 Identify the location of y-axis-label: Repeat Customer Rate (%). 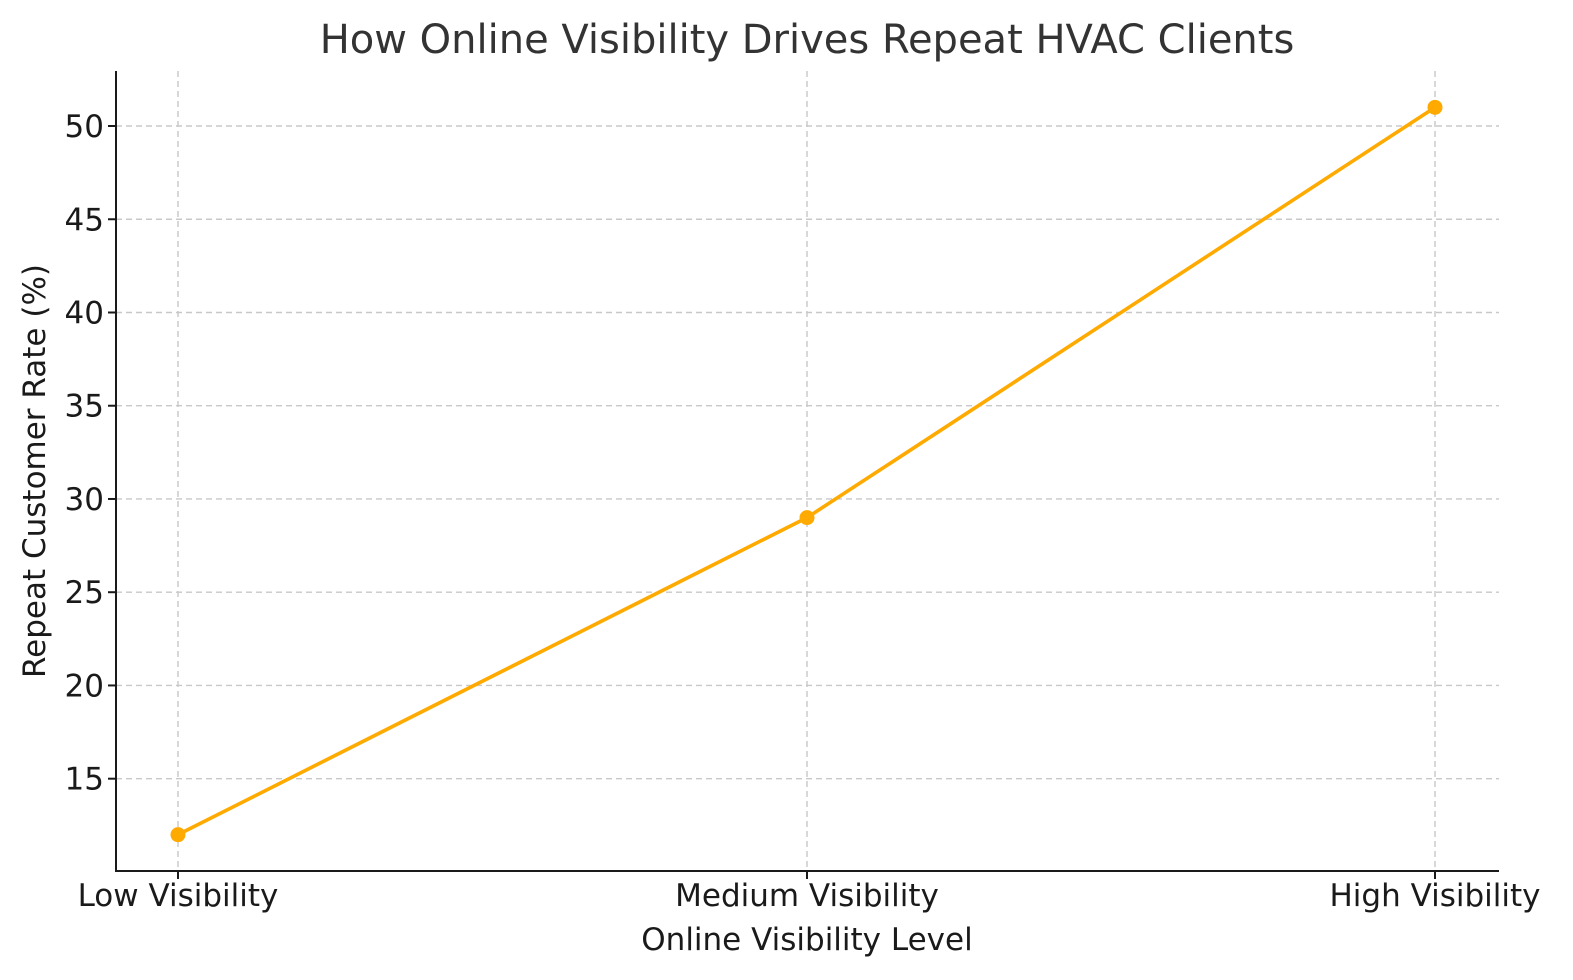
(35, 471).